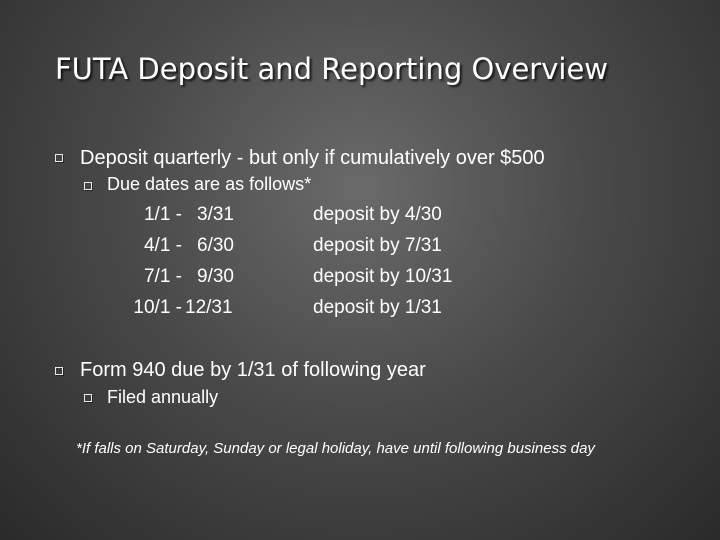  Describe the element at coordinates (163, 397) in the screenshot. I see `bullet-filed-annually: Filed annually` at that location.